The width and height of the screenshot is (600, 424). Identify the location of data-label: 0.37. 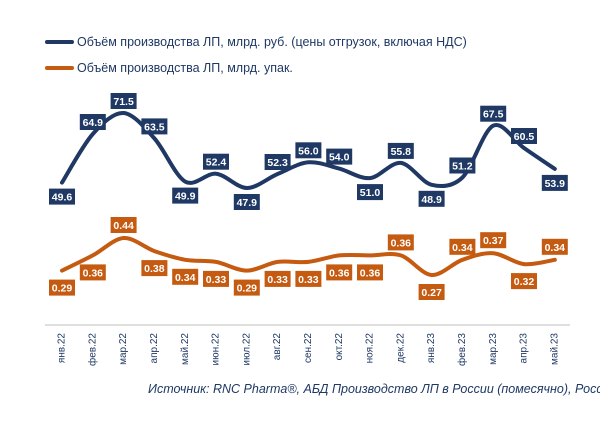
(493, 240).